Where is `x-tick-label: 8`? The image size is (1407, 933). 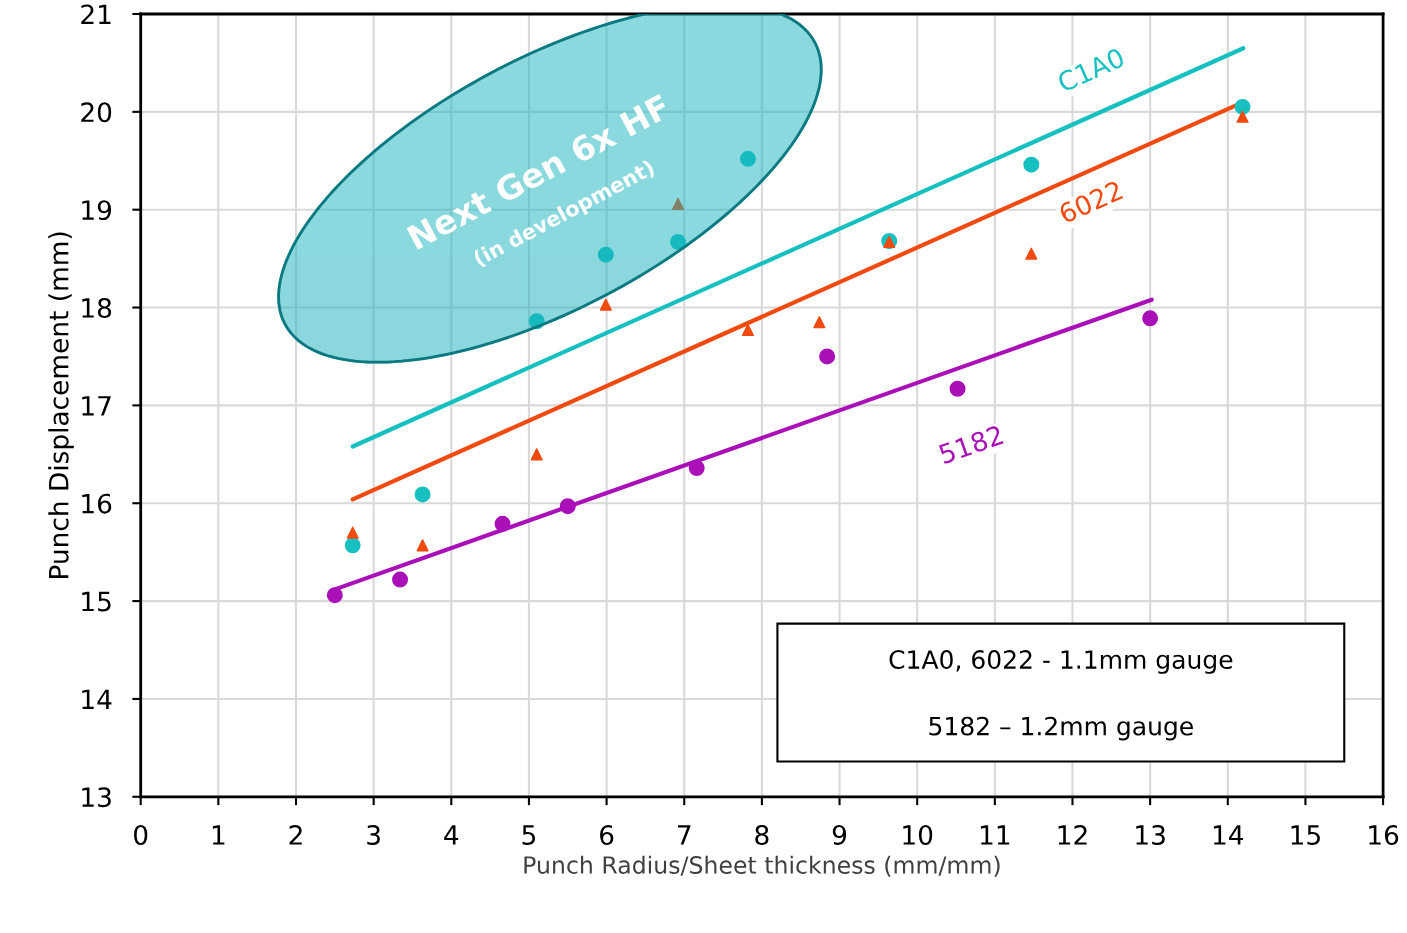
x-tick-label: 8 is located at coordinates (762, 835).